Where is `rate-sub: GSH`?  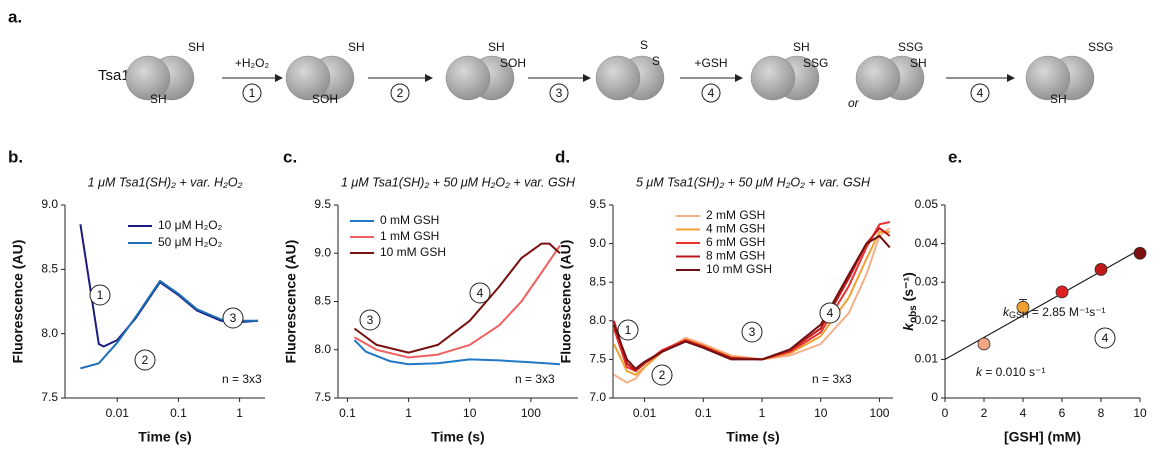 rate-sub: GSH is located at coordinates (1019, 315).